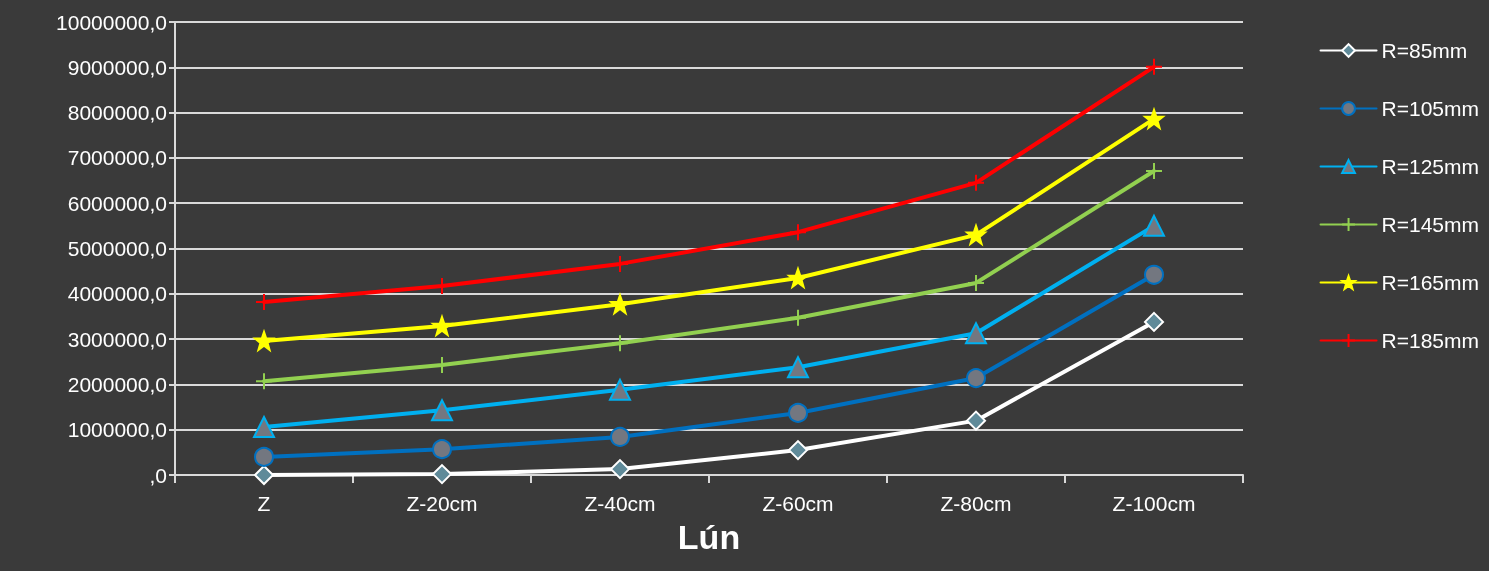 This screenshot has width=1489, height=571. What do you see at coordinates (117, 384) in the screenshot?
I see `y-tick-label: 2000000,0` at bounding box center [117, 384].